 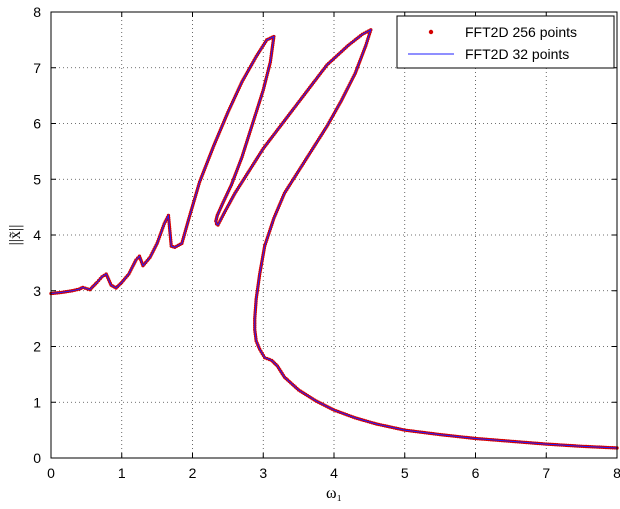 What do you see at coordinates (37, 347) in the screenshot?
I see `y-tick-label: 2` at bounding box center [37, 347].